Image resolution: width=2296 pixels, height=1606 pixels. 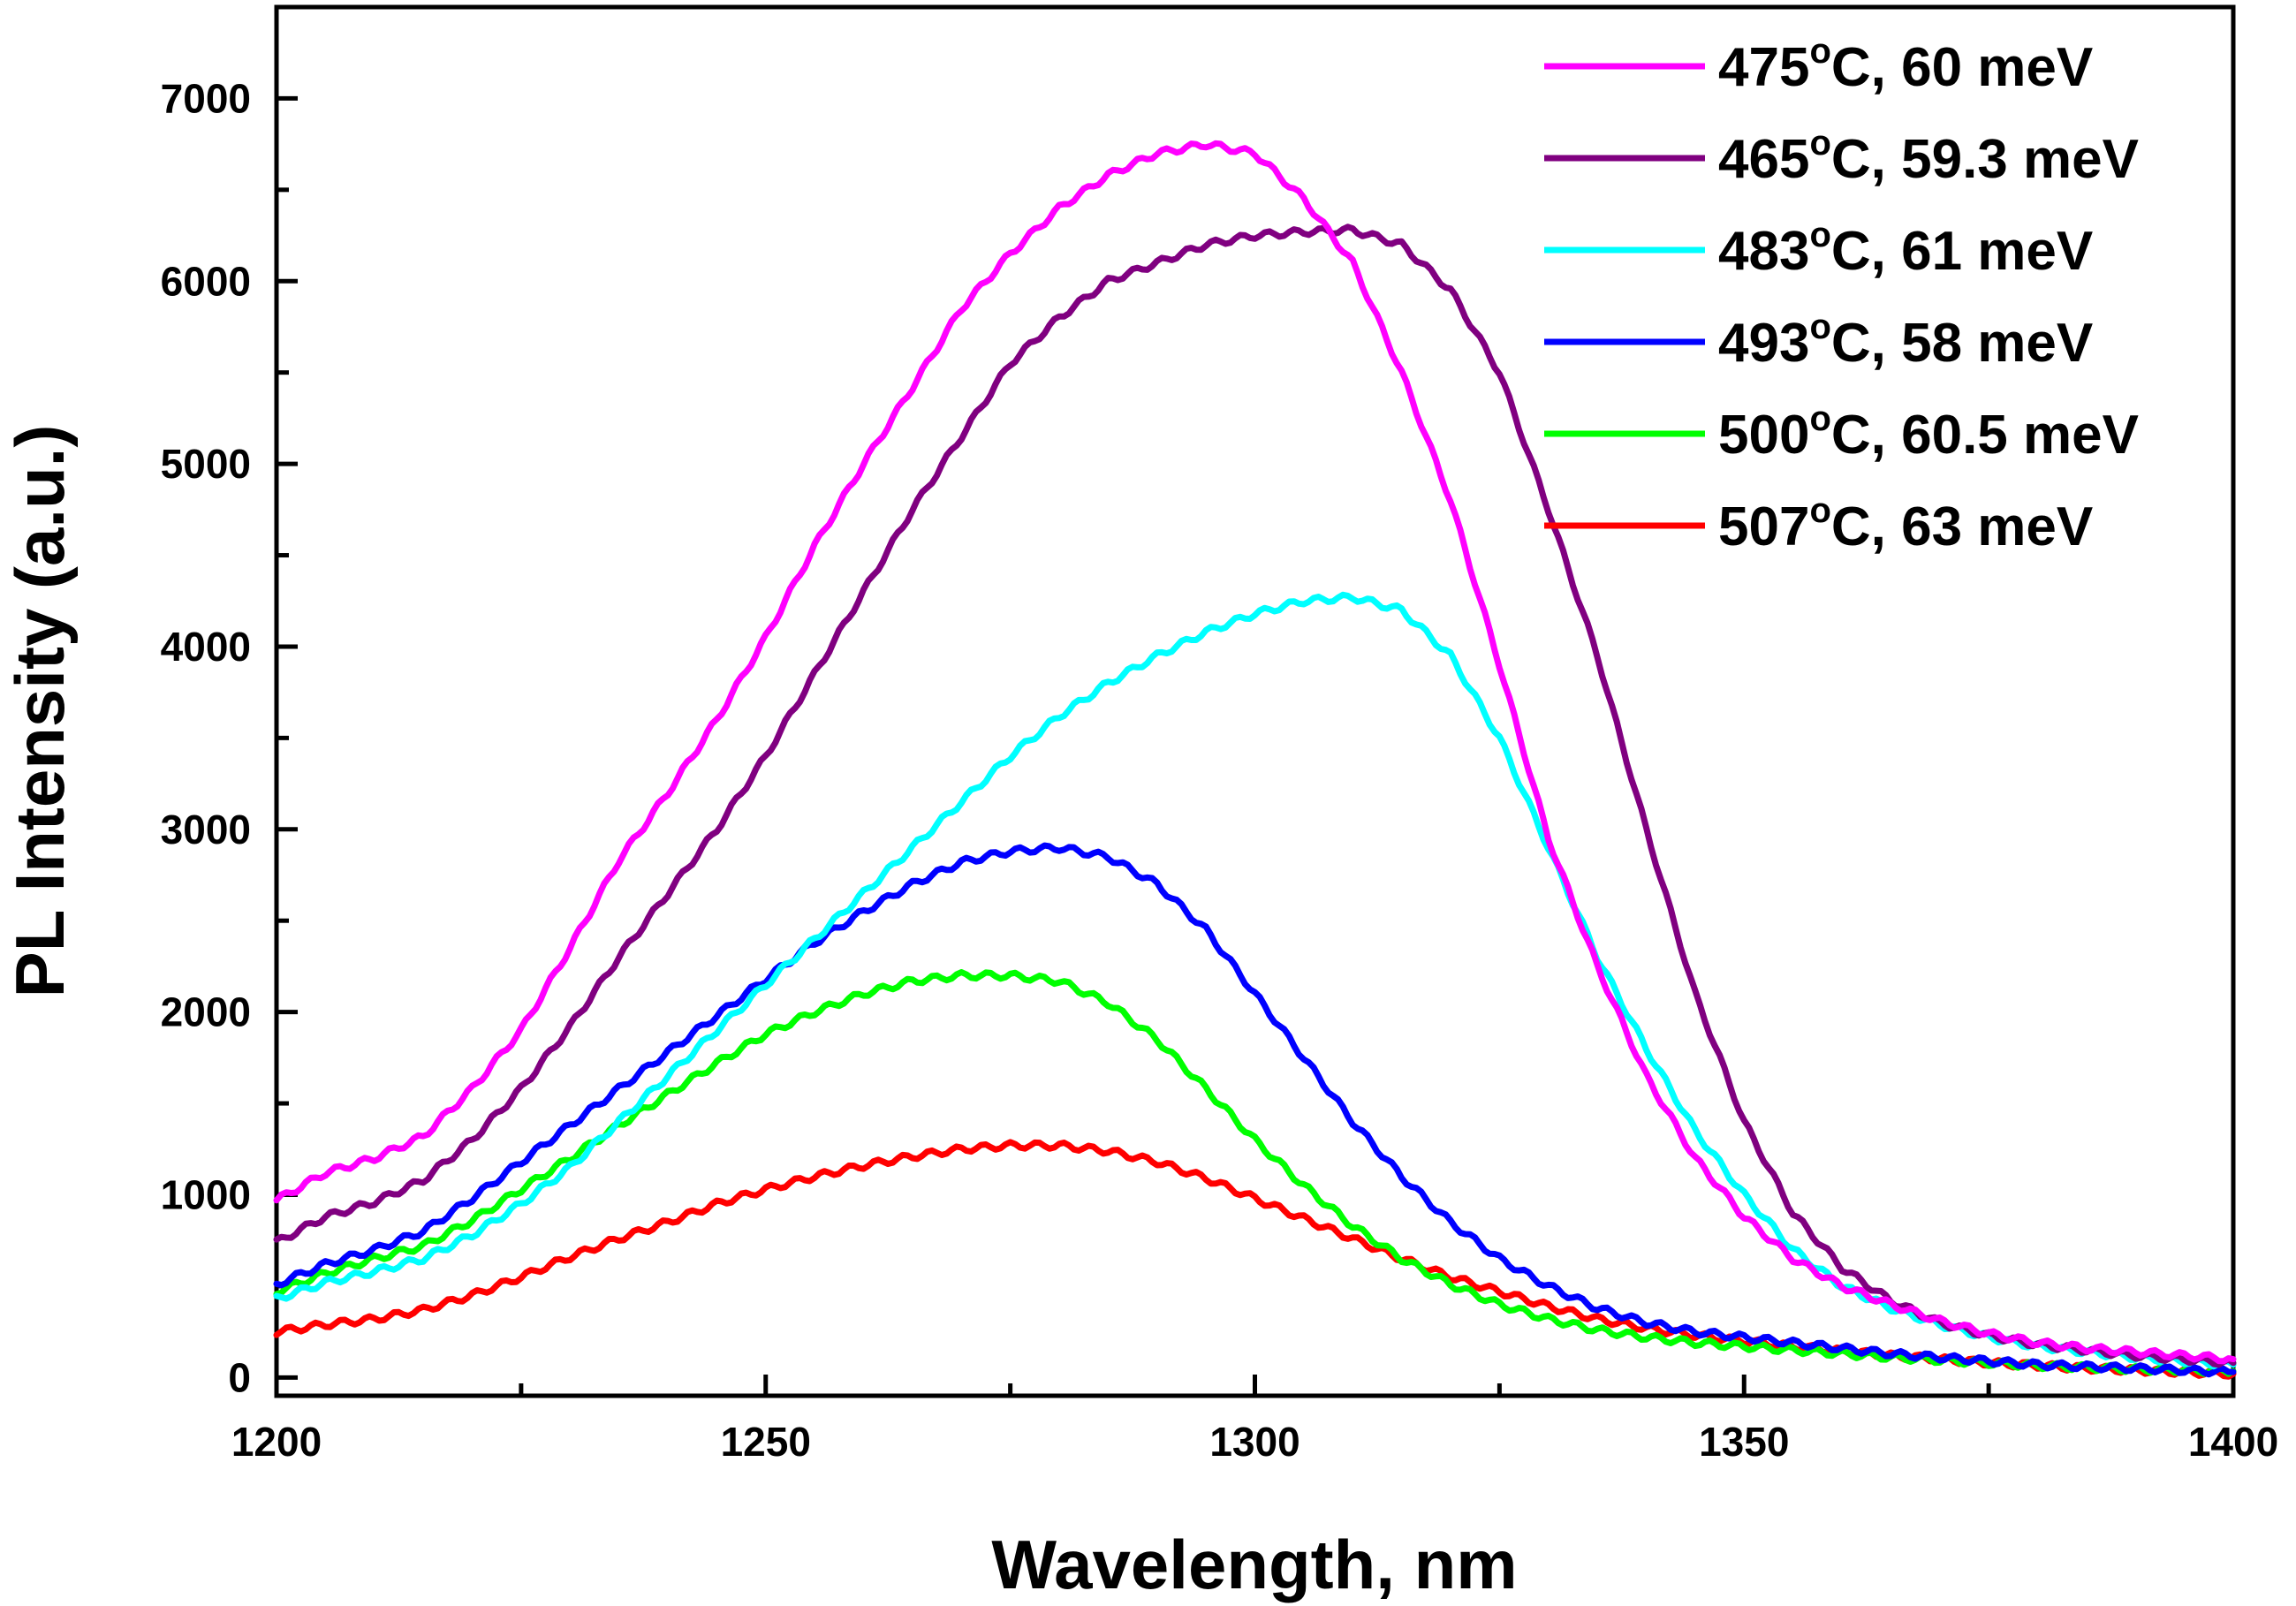 What do you see at coordinates (206, 647) in the screenshot?
I see `y-tick-label: 4000` at bounding box center [206, 647].